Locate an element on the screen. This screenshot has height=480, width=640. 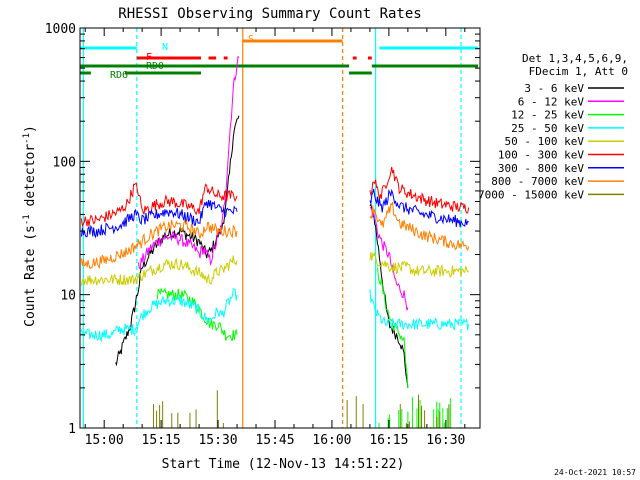
y-axis-label: Count Rate (s-1 detector-1) is located at coordinates (30, 226).